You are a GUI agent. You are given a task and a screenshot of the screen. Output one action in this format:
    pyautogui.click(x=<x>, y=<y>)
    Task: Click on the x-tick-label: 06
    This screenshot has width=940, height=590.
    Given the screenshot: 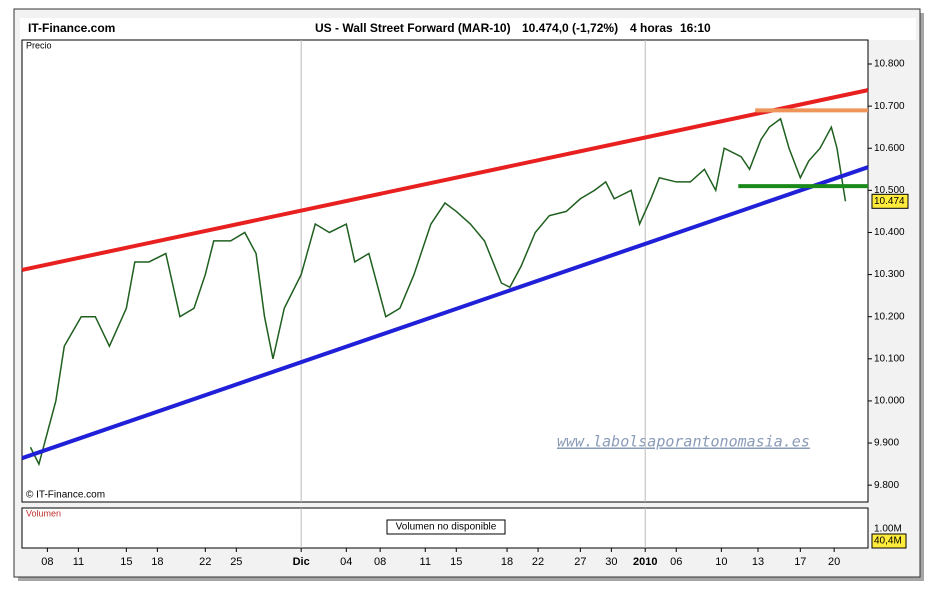 What is the action you would take?
    pyautogui.click(x=676, y=562)
    